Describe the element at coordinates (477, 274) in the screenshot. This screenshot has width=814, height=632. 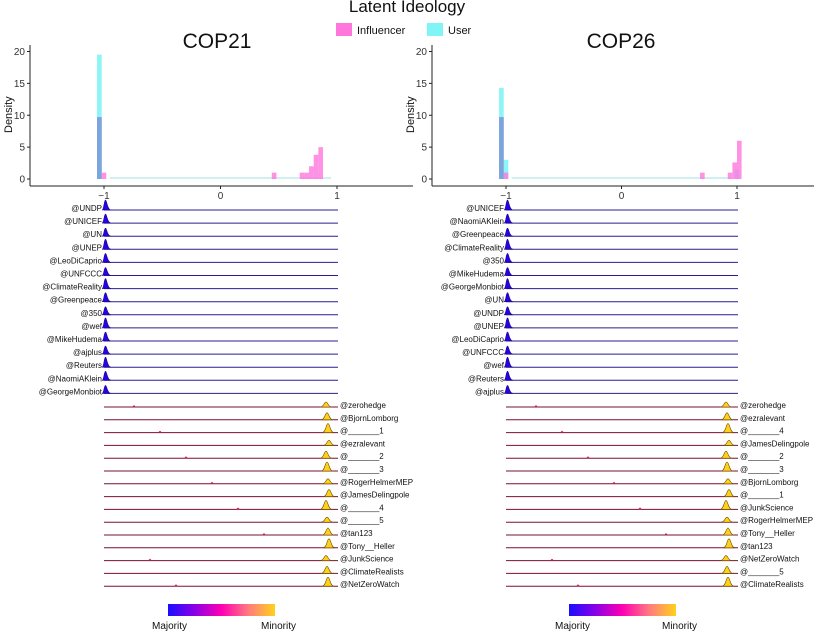
I see `ridge-label-majority-cop26: @MikeHudema` at that location.